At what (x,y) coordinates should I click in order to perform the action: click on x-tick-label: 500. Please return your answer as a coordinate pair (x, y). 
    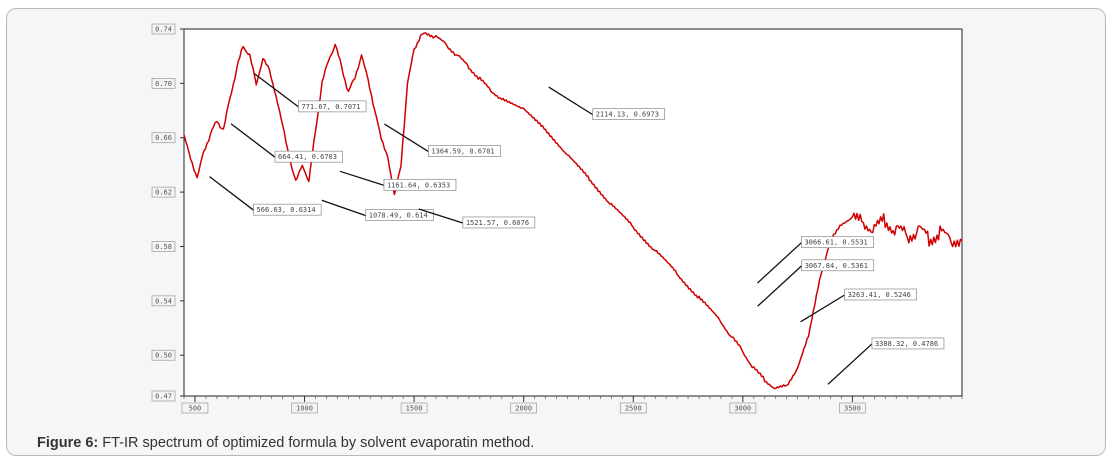
    Looking at the image, I should click on (195, 409).